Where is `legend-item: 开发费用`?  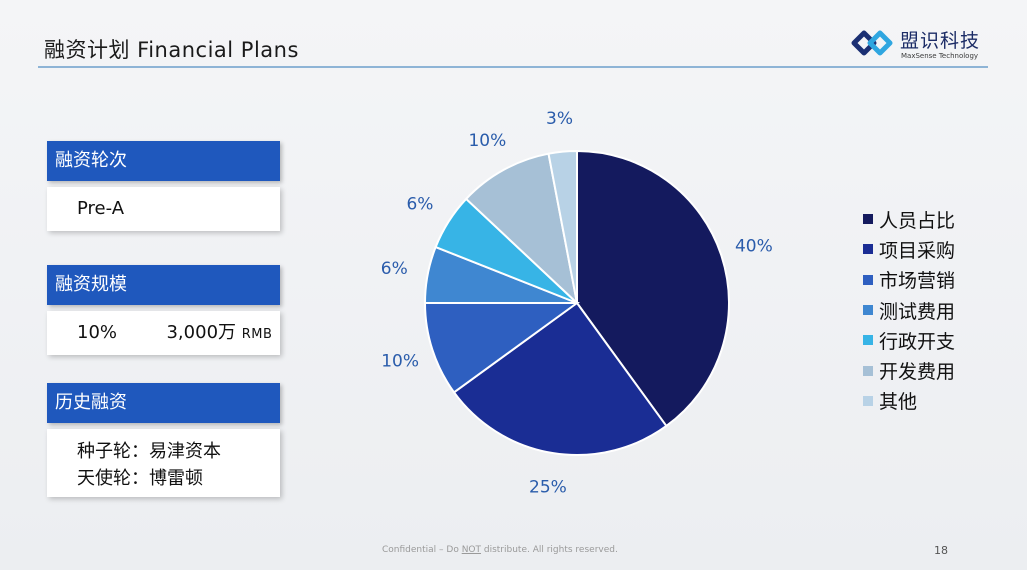 legend-item: 开发费用 is located at coordinates (909, 370).